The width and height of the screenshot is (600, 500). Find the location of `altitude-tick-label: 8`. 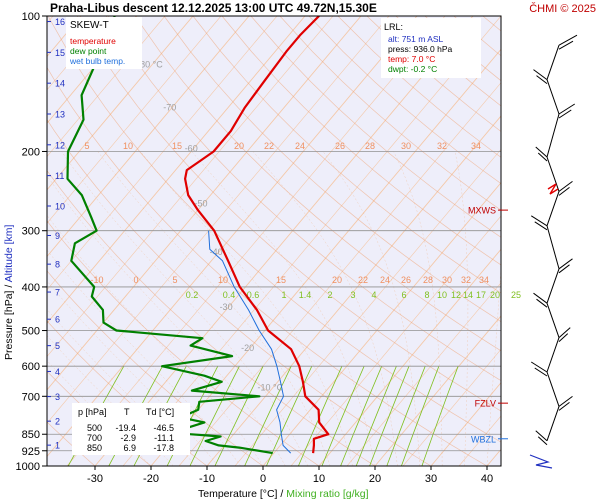

altitude-tick-label: 8 is located at coordinates (57, 265).